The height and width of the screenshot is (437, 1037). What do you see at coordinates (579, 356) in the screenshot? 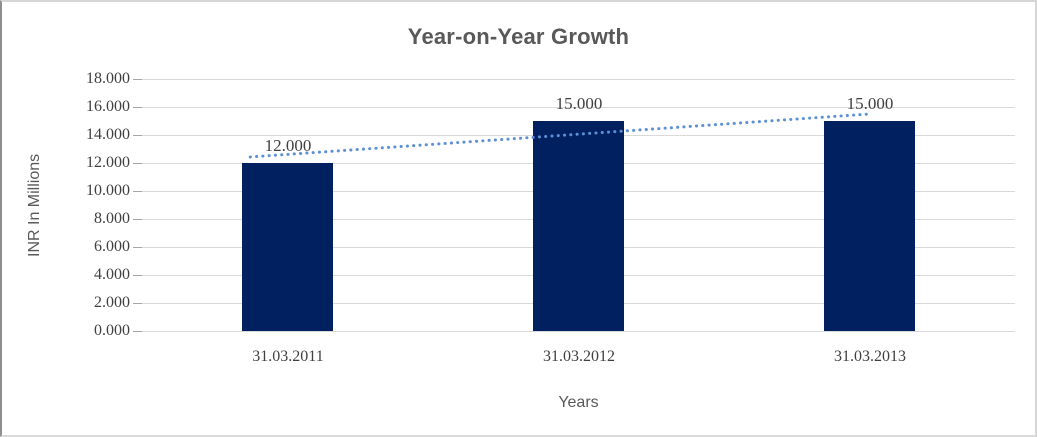
I see `x-axis-tick-label: 31.03.2012` at bounding box center [579, 356].